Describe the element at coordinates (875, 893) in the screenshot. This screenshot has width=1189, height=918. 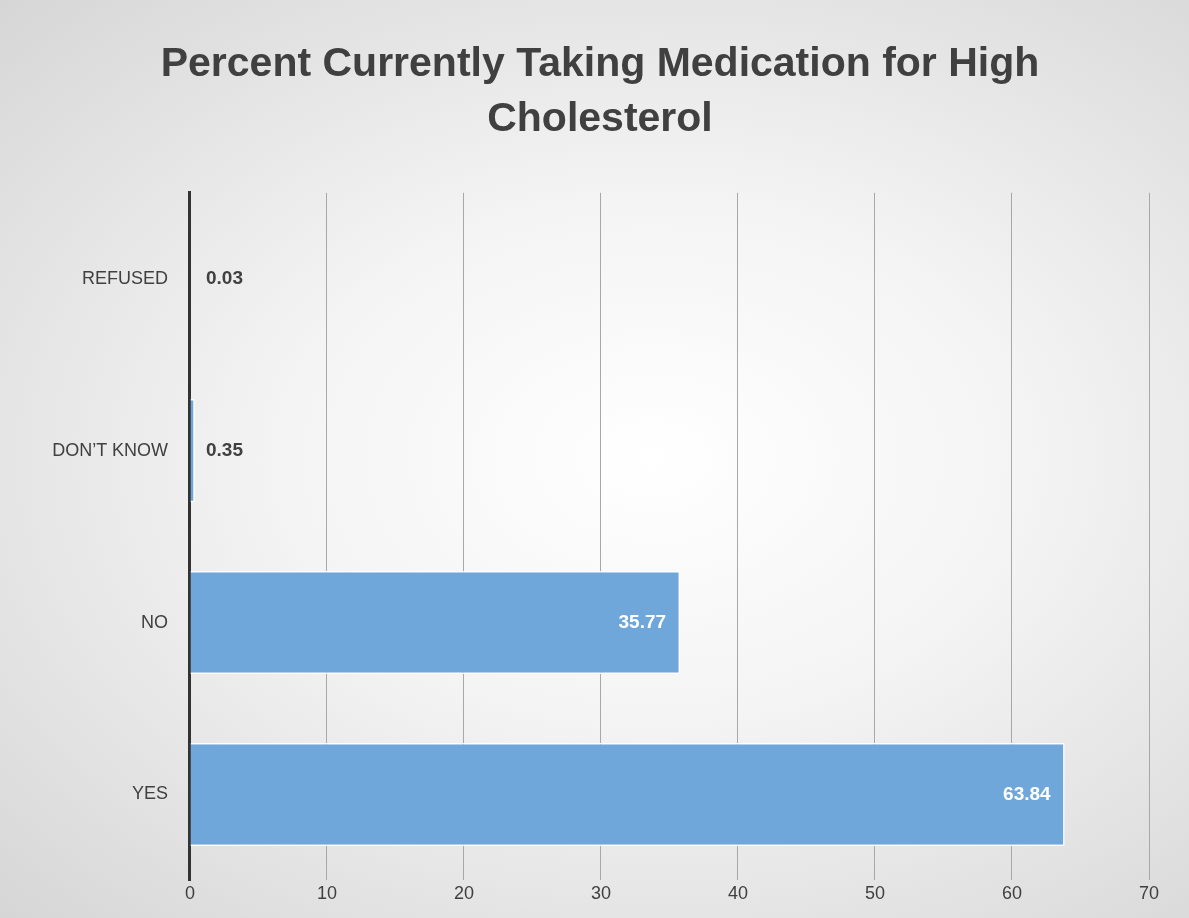
I see `x-tick-label: 50` at that location.